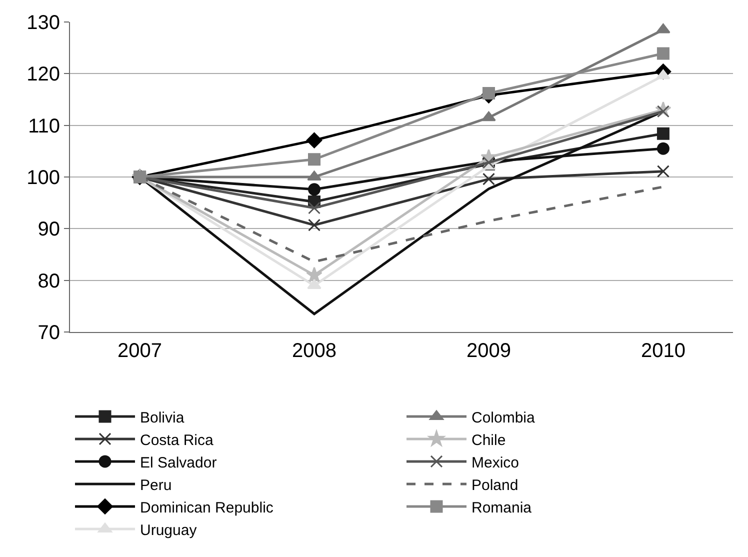 The height and width of the screenshot is (557, 748). Describe the element at coordinates (43, 23) in the screenshot. I see `y-tick-label: 130` at that location.